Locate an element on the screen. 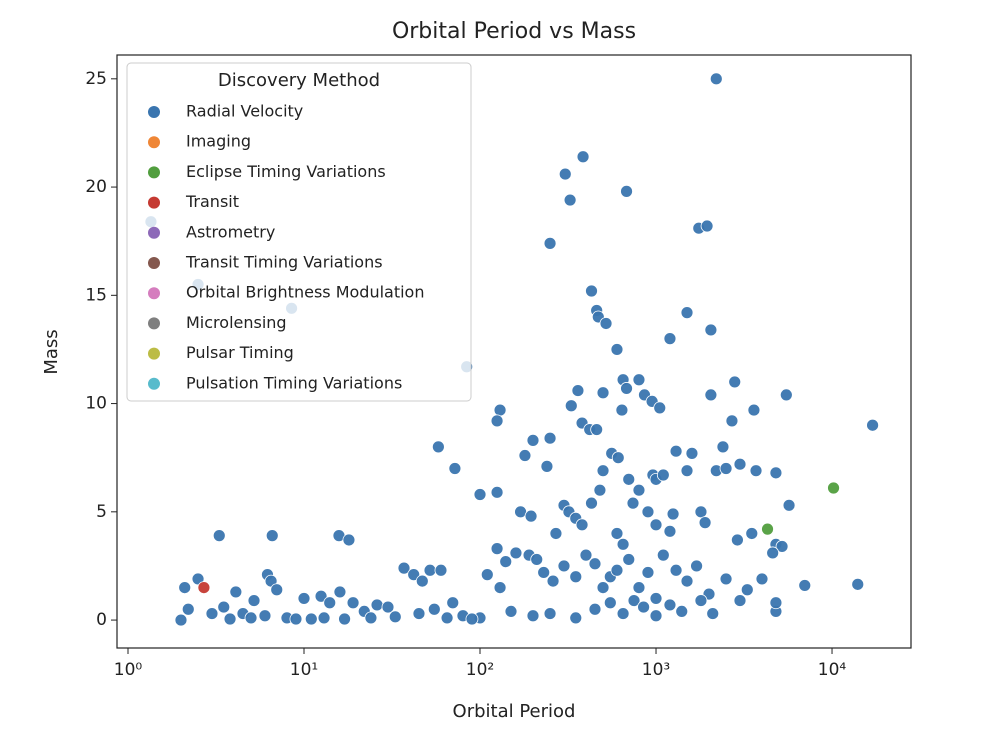 Image resolution: width=1004 pixels, height=748 pixels. legend-title: Discovery Method is located at coordinates (299, 80).